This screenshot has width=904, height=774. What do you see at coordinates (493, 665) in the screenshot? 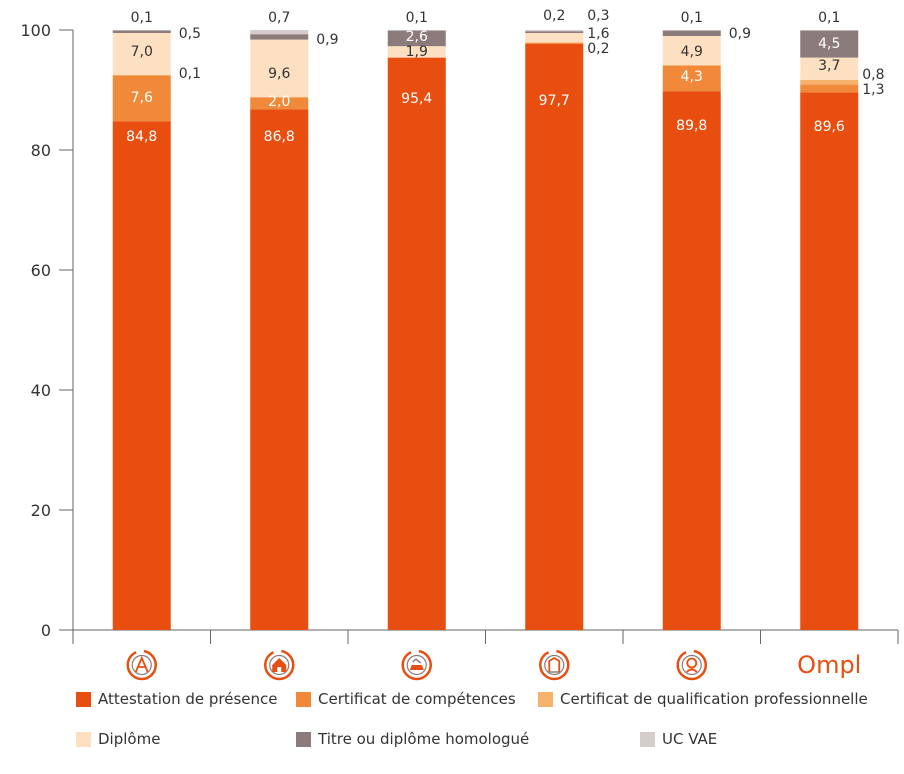
I see `category-icons: Ompl` at bounding box center [493, 665].